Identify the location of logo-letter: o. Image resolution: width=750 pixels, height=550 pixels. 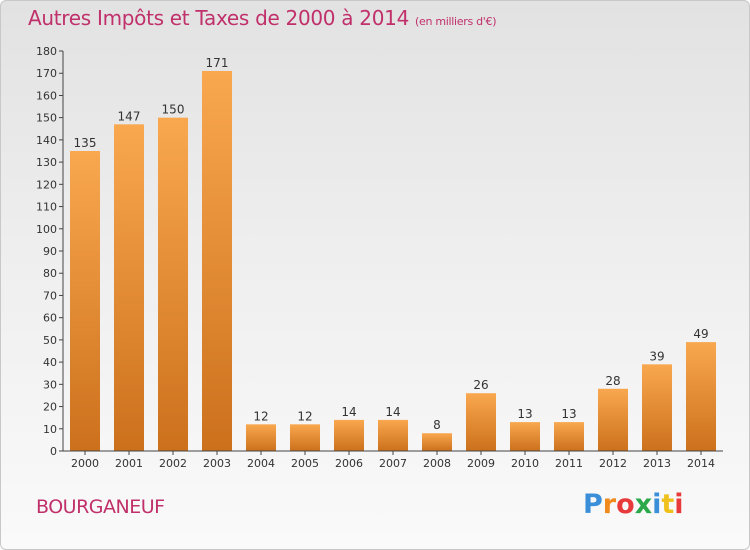
(625, 504).